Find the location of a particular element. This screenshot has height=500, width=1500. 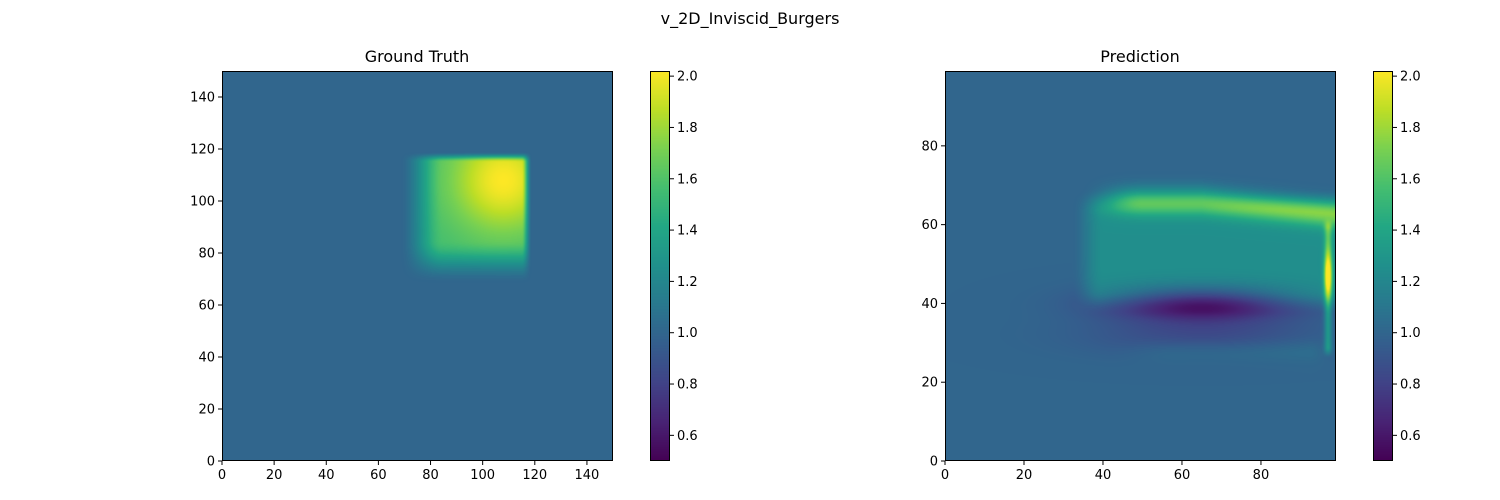

colorbar-gradient-prediction is located at coordinates (1383, 266).